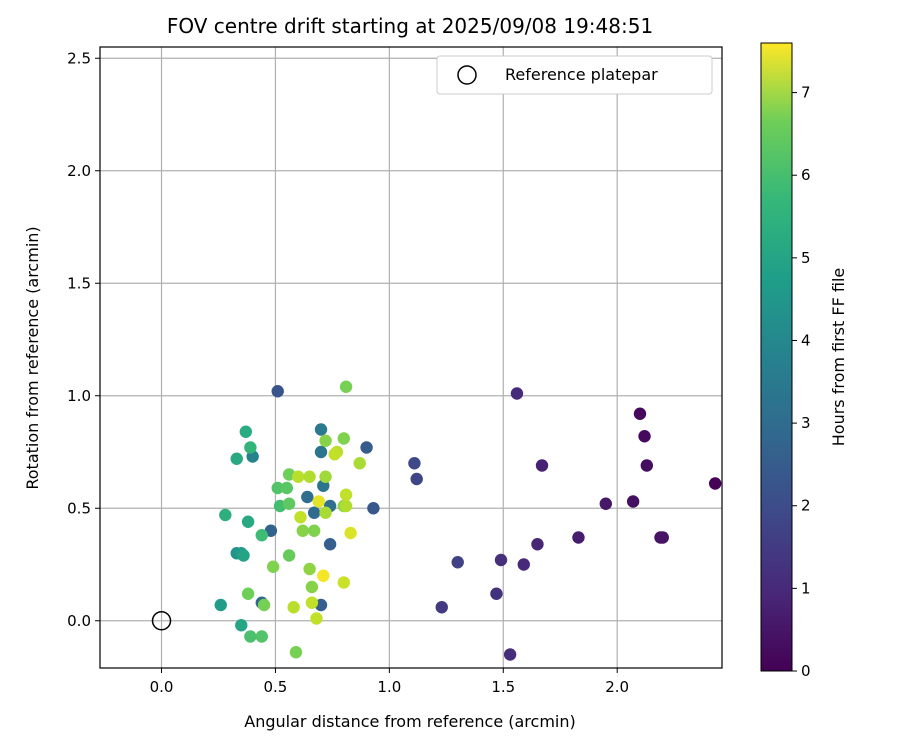 The width and height of the screenshot is (900, 750). Describe the element at coordinates (806, 506) in the screenshot. I see `colorbar-tick-label: 2` at that location.